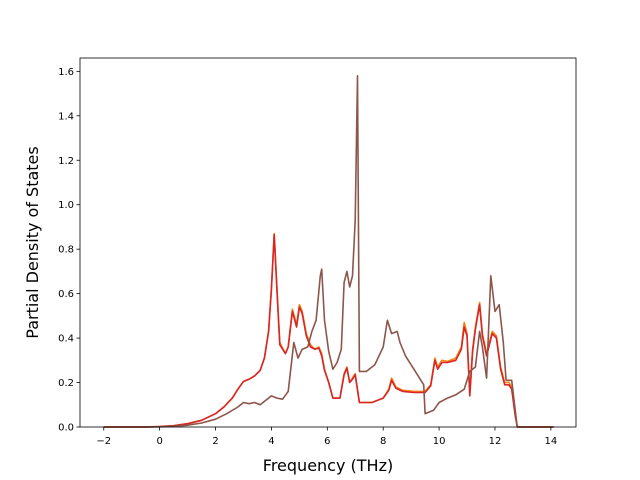  I want to click on x-axis-ticks: −2 0 2 4 6 8 10 12 14, so click(326, 437).